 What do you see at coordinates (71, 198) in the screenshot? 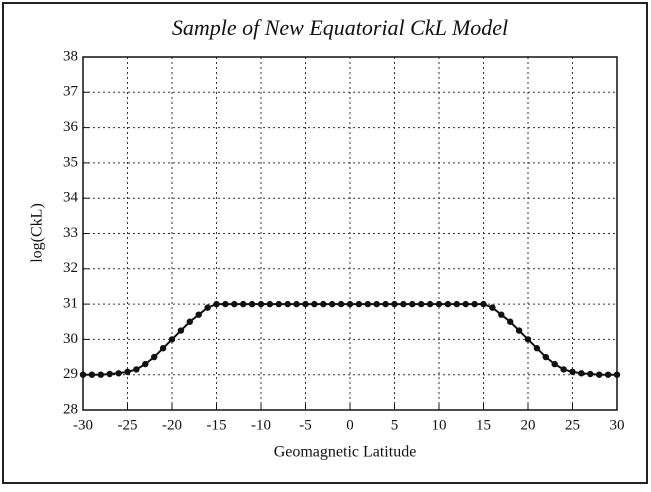
I see `y-tick-label: 34` at bounding box center [71, 198].